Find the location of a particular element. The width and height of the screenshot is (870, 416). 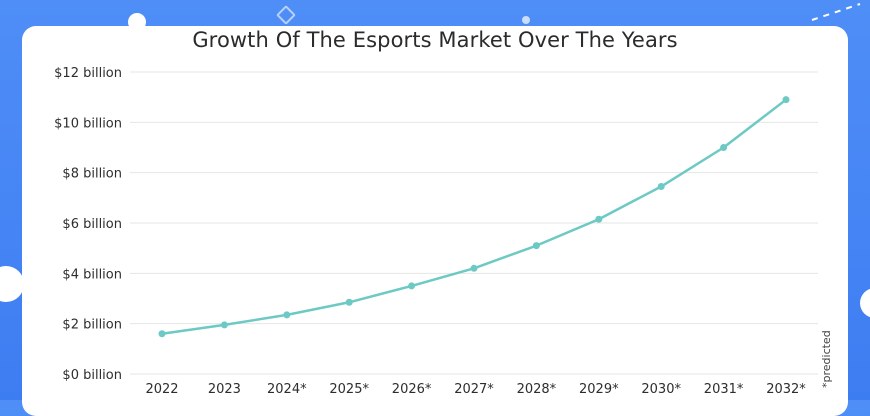

y-tick-label: $12 billion is located at coordinates (88, 73).